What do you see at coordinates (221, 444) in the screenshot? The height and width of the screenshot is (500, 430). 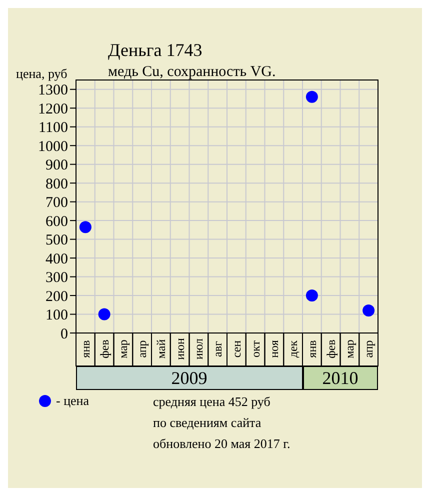 I see `text: обновлено 20 мая 2017 г.` at bounding box center [221, 444].